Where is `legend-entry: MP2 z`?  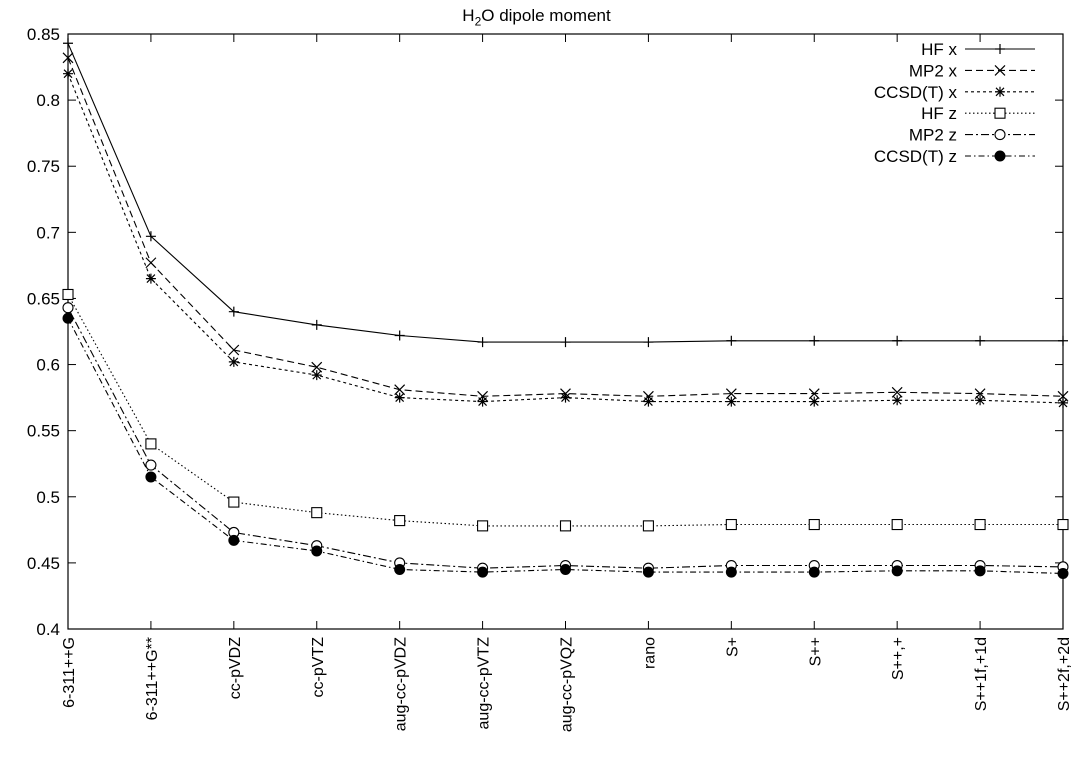
legend-entry: MP2 z is located at coordinates (972, 135).